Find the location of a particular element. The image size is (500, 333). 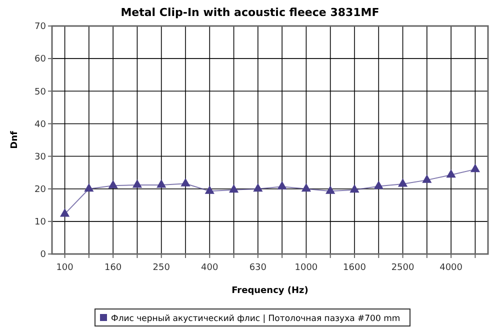

x-tick-label: 1000 is located at coordinates (306, 268).